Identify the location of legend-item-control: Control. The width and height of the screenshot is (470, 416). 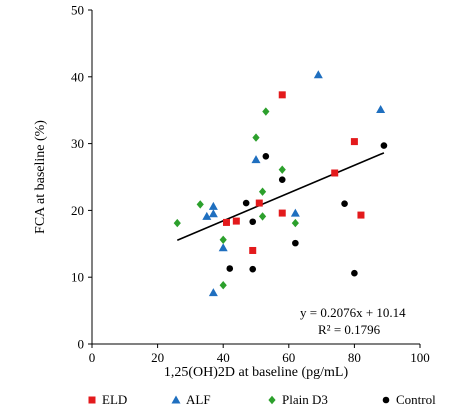
(409, 399).